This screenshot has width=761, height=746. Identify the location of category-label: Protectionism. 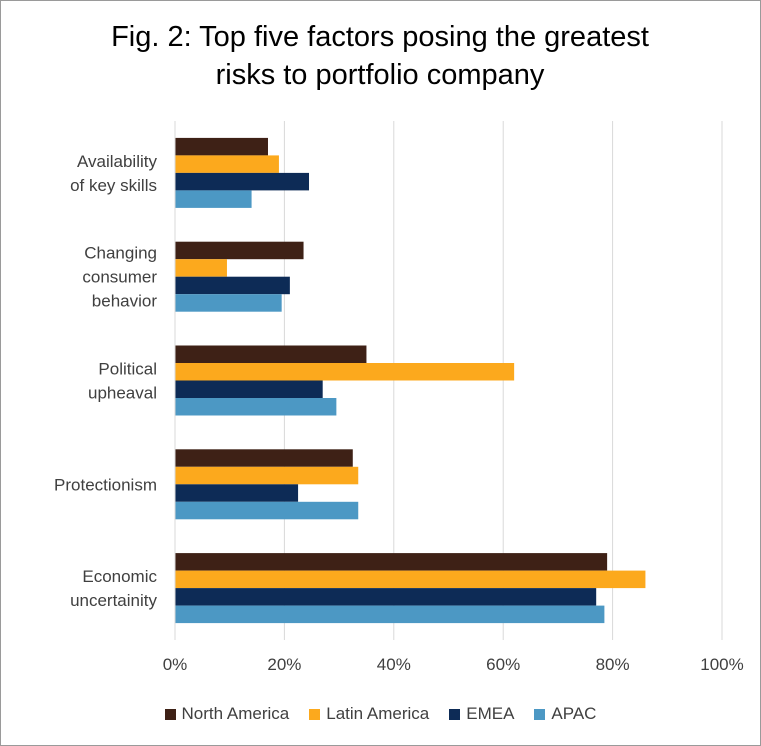
(105, 484).